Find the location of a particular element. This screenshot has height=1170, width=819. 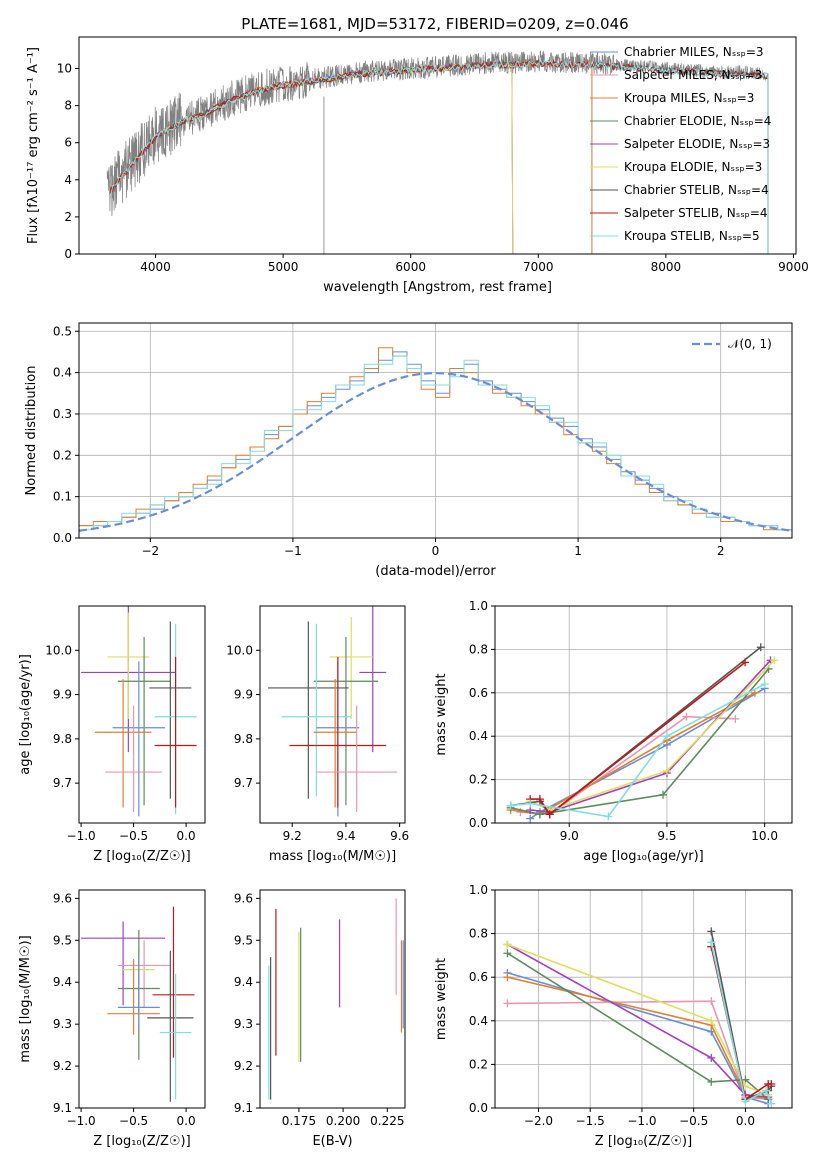

x-axis-label: wavelength [Angstrom, rest frame] is located at coordinates (437, 287).